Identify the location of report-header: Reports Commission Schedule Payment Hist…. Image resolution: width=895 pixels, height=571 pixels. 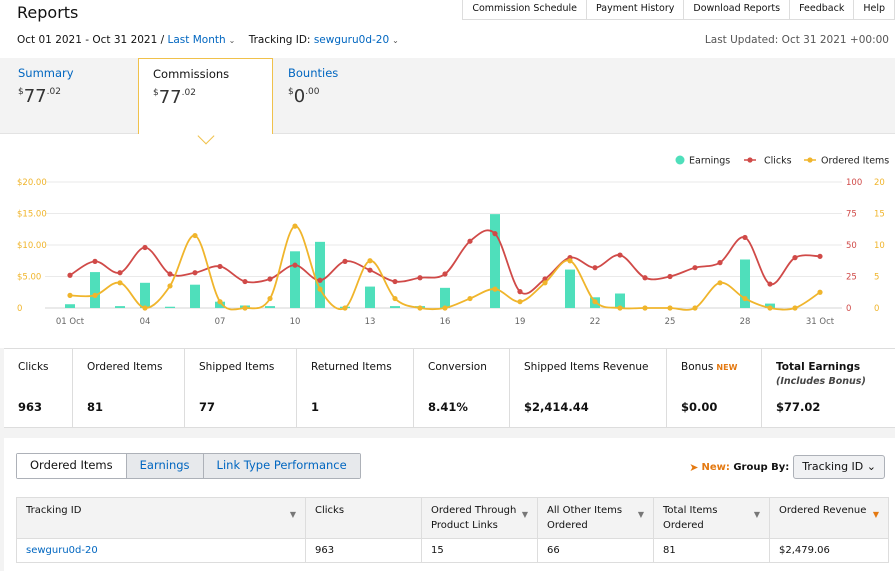
(447, 29).